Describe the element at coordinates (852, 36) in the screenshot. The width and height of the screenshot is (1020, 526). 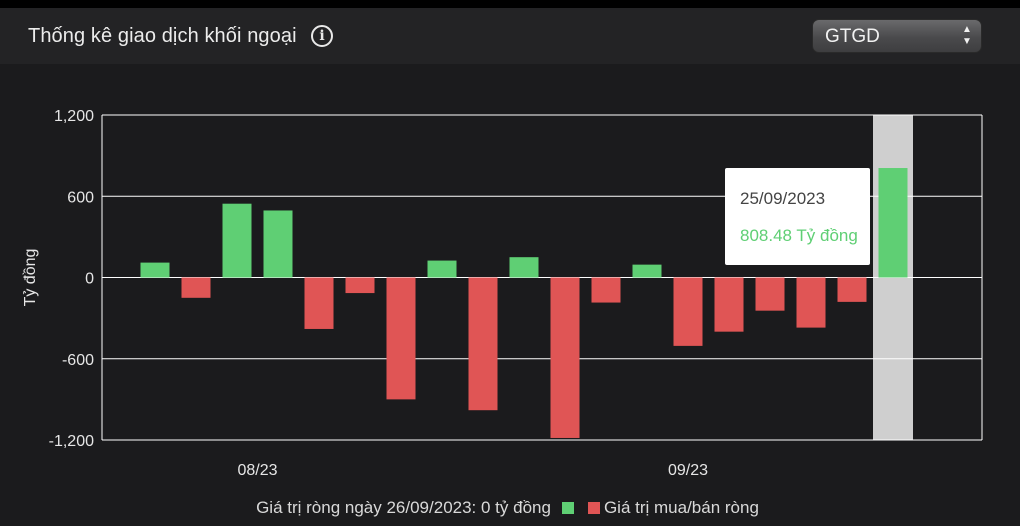
I see `metric-select-value: GTGD` at that location.